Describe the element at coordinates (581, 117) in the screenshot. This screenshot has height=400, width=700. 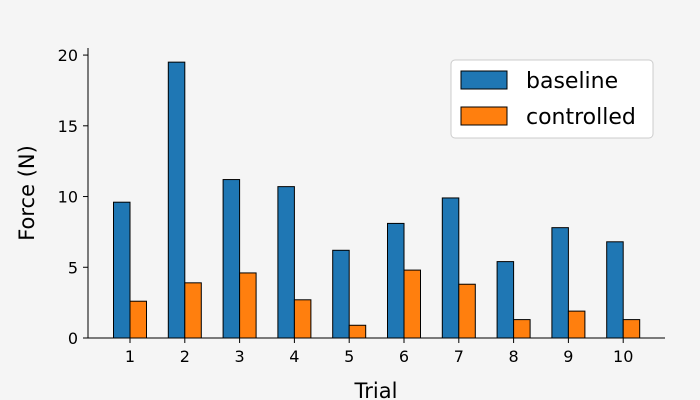
I see `legend-label-controlled: controlled` at that location.